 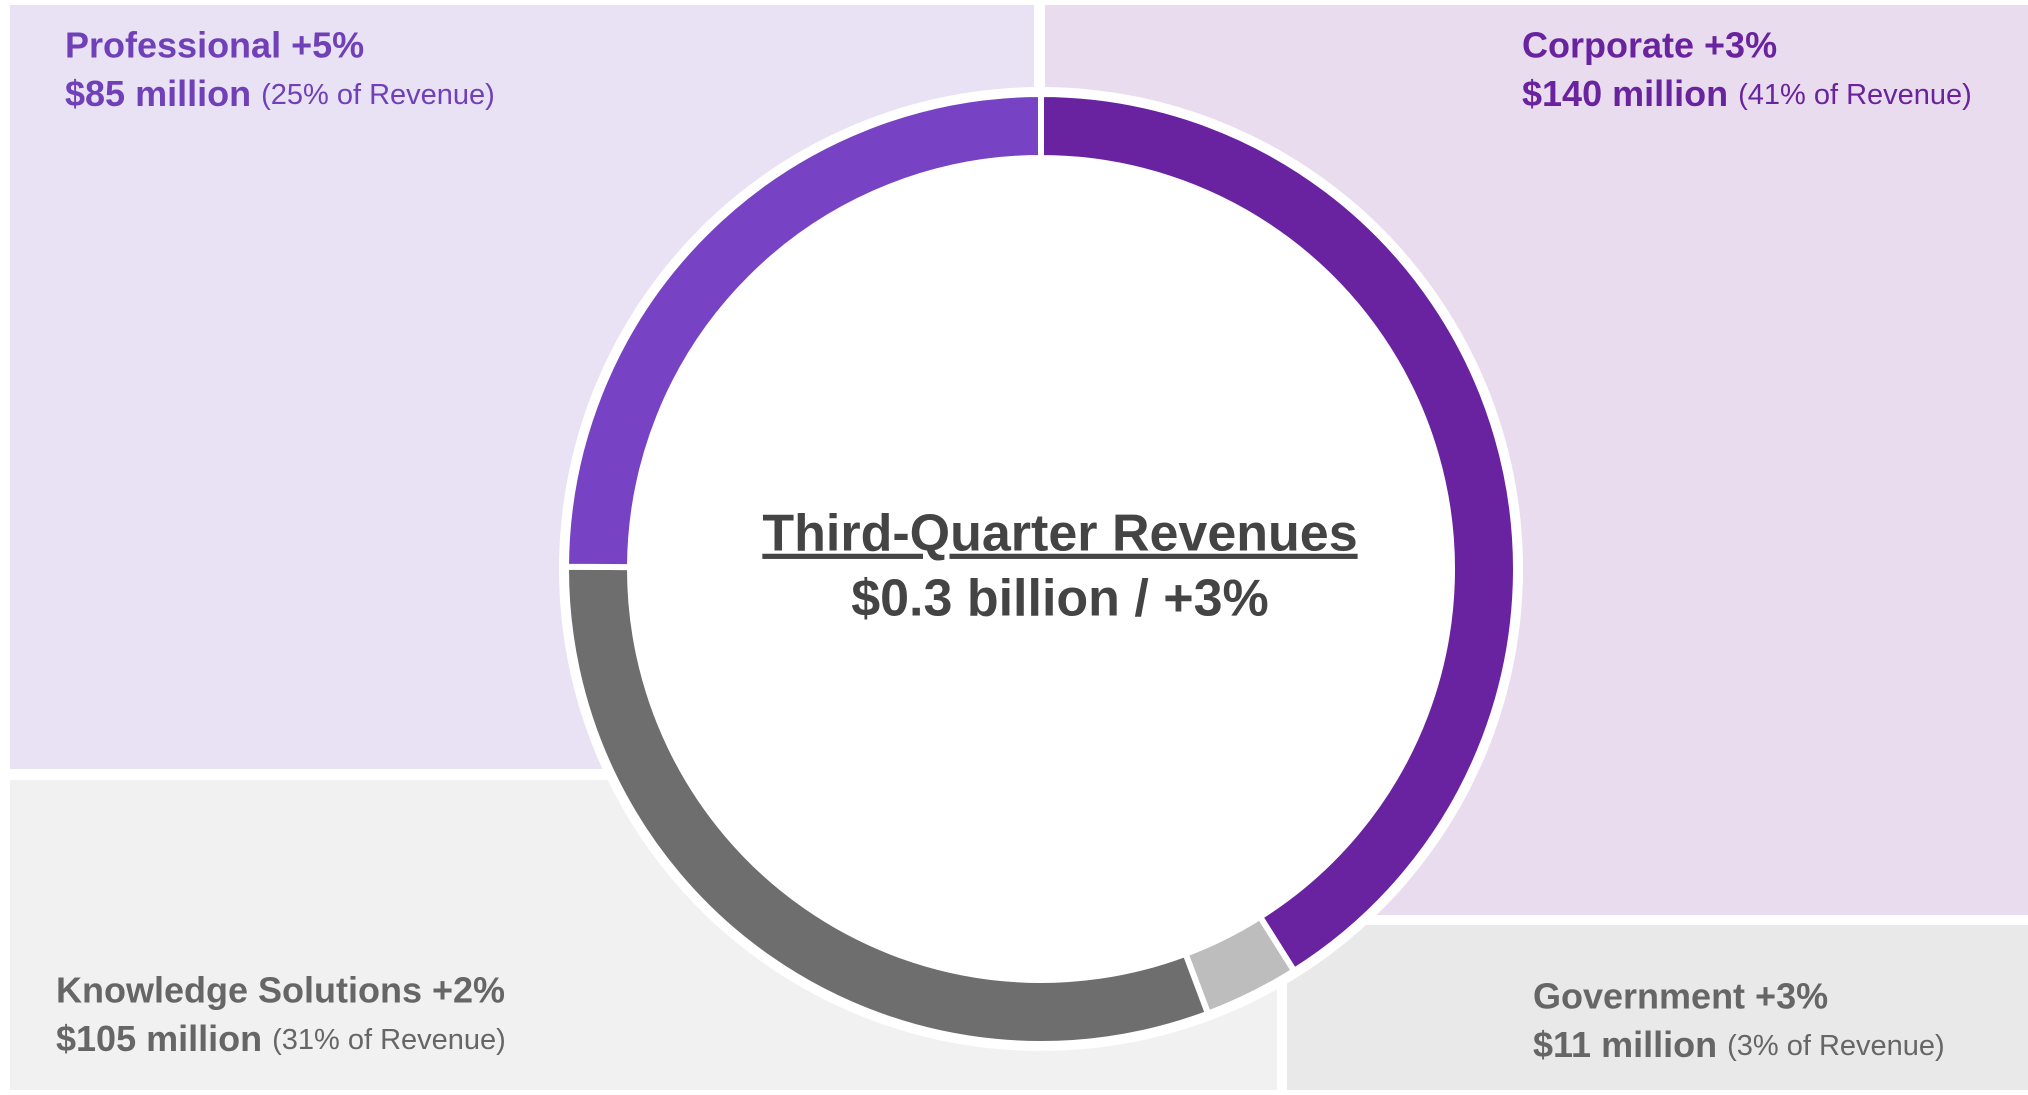 I want to click on segment-name: Government +3%, so click(x=1680, y=996).